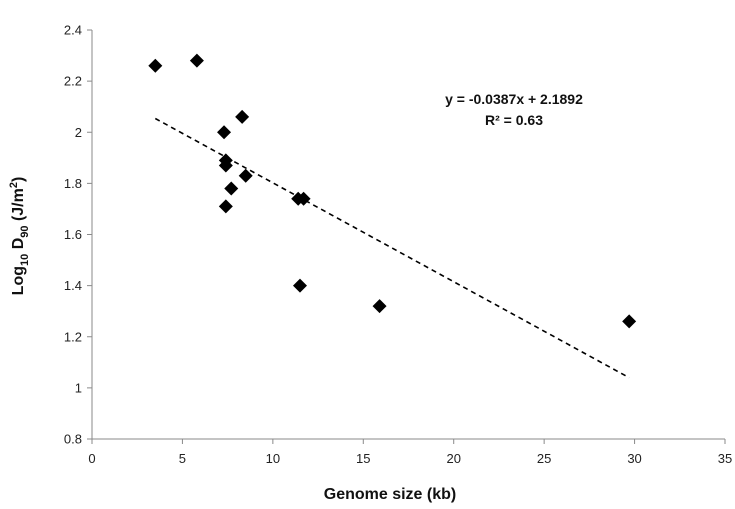 The height and width of the screenshot is (509, 735). Describe the element at coordinates (78, 387) in the screenshot. I see `y-tick-label: 1` at that location.